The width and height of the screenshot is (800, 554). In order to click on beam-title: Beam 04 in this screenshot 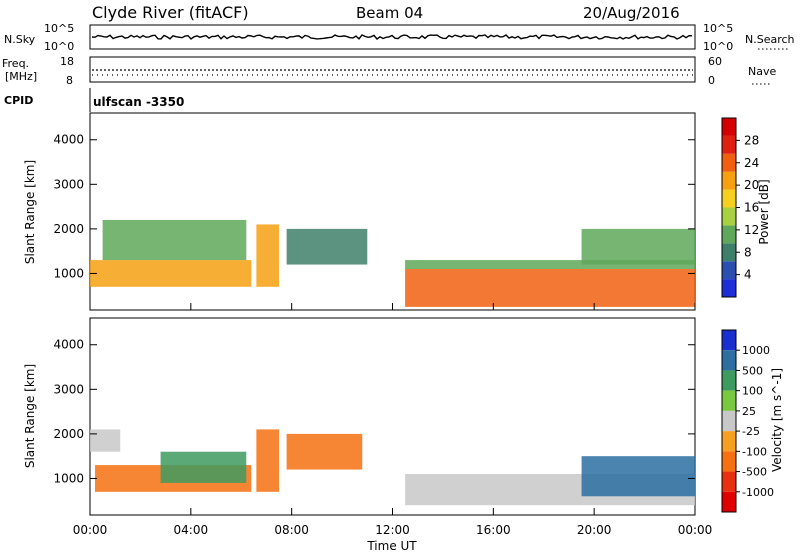, I will do `click(389, 13)`.